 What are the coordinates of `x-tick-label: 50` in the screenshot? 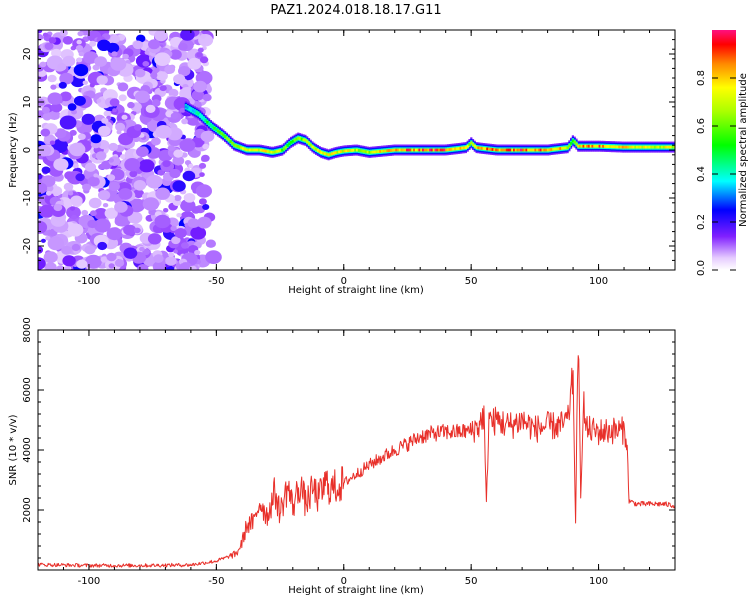 It's located at (471, 581).